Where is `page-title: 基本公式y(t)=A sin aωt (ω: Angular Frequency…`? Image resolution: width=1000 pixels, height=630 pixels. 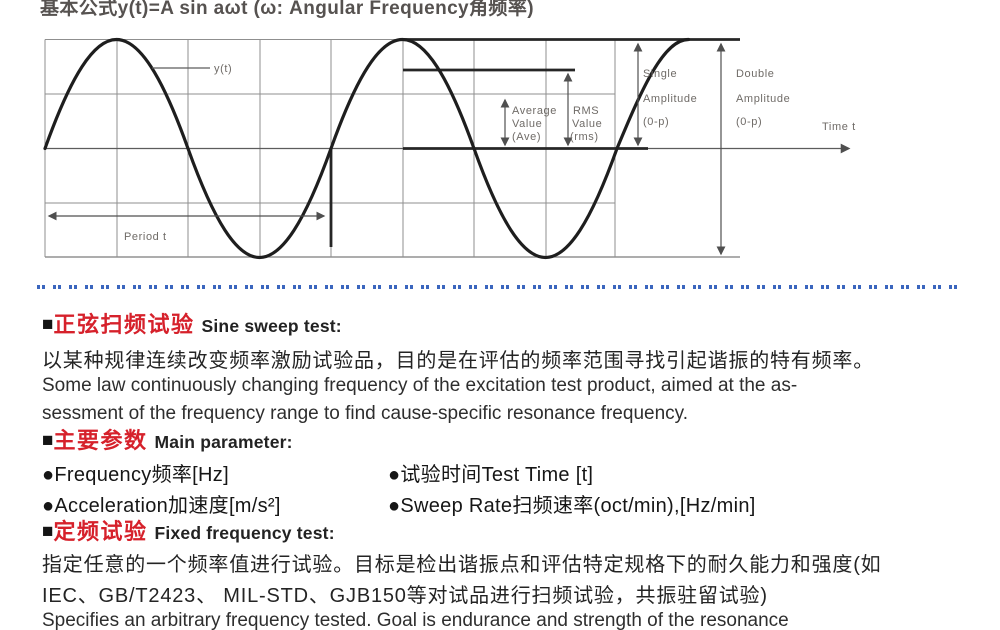 page-title: 基本公式y(t)=A sin aωt (ω: Angular Frequency… is located at coordinates (287, 9).